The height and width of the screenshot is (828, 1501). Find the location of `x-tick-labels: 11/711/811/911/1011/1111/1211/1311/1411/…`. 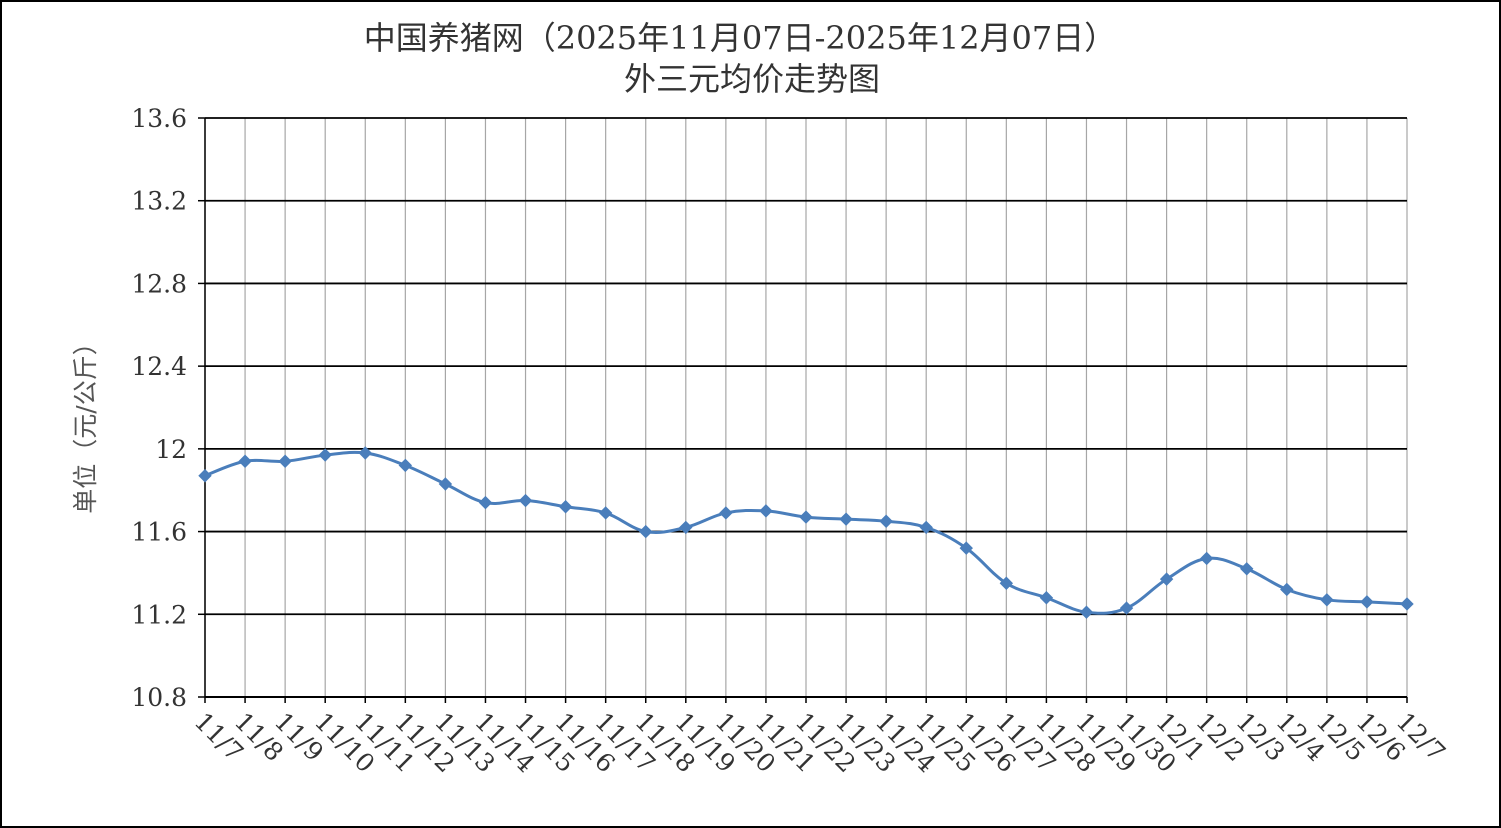

x-tick-labels: 11/711/811/911/1011/1111/1211/1311/1411/… is located at coordinates (820, 742).